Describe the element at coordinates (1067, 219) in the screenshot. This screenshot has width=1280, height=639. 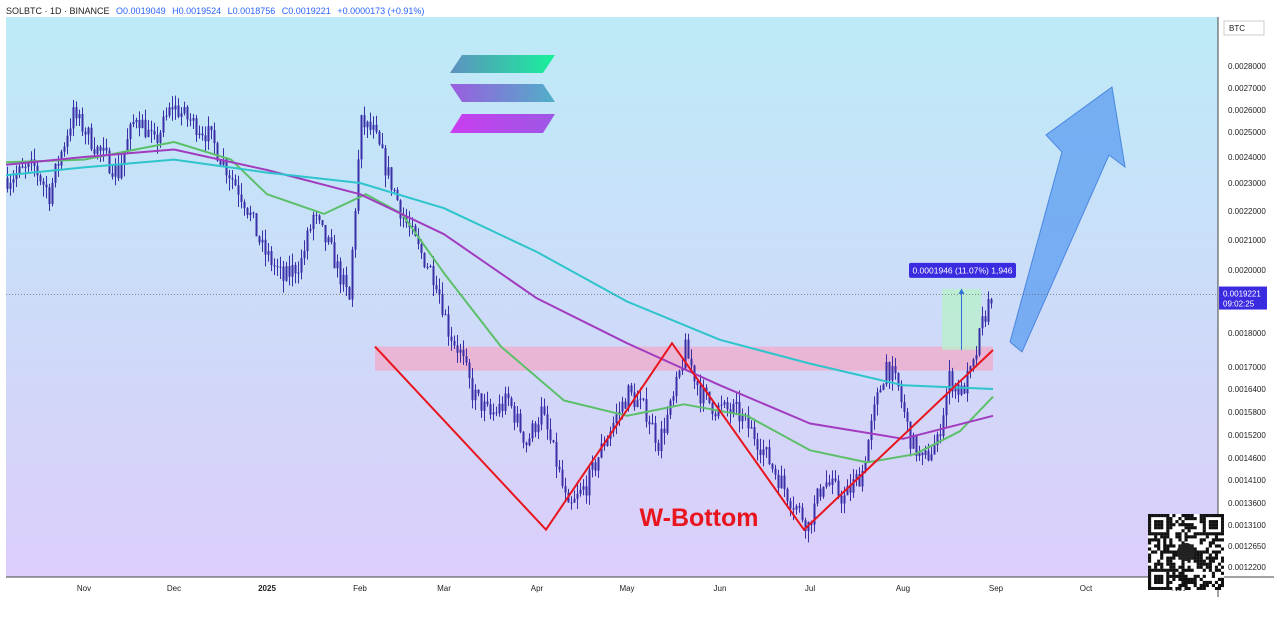
I see `projection-arrow` at that location.